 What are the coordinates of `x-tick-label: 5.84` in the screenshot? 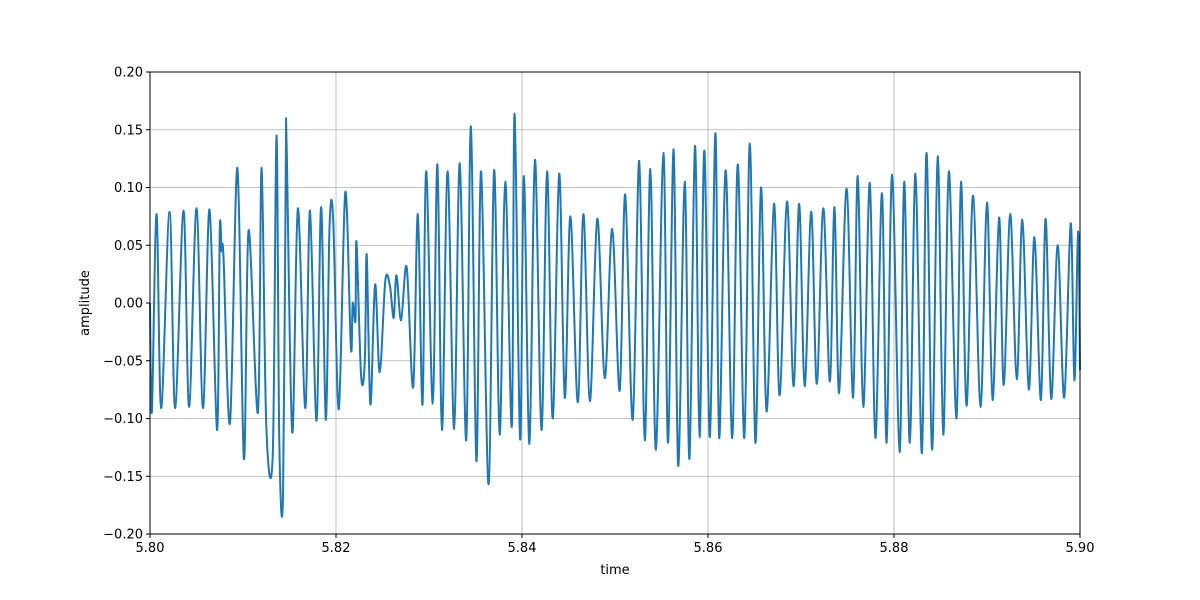 It's located at (522, 548).